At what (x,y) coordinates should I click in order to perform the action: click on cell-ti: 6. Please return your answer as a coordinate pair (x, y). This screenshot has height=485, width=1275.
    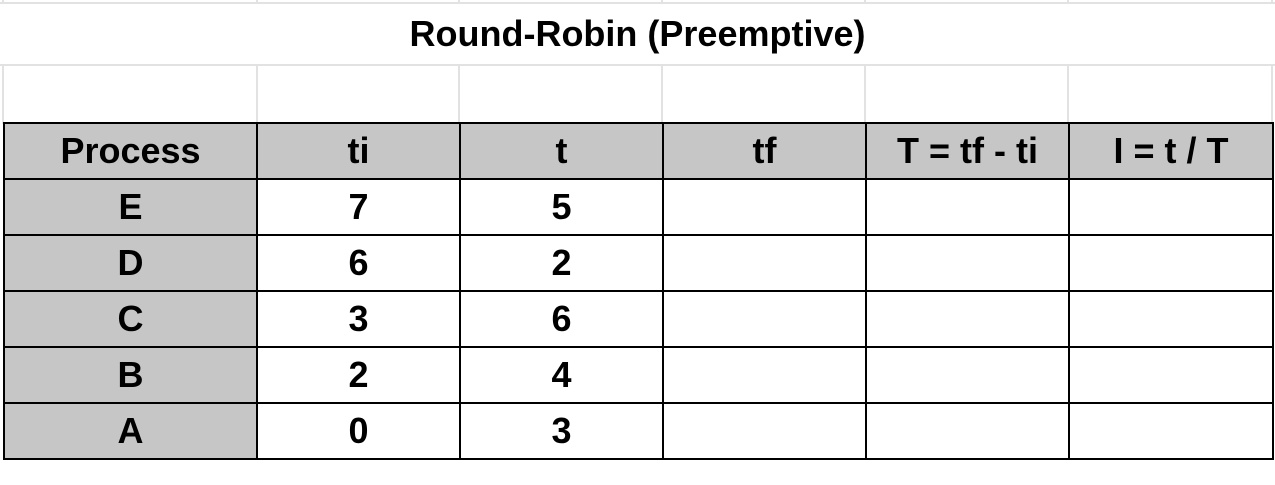
    Looking at the image, I should click on (358, 263).